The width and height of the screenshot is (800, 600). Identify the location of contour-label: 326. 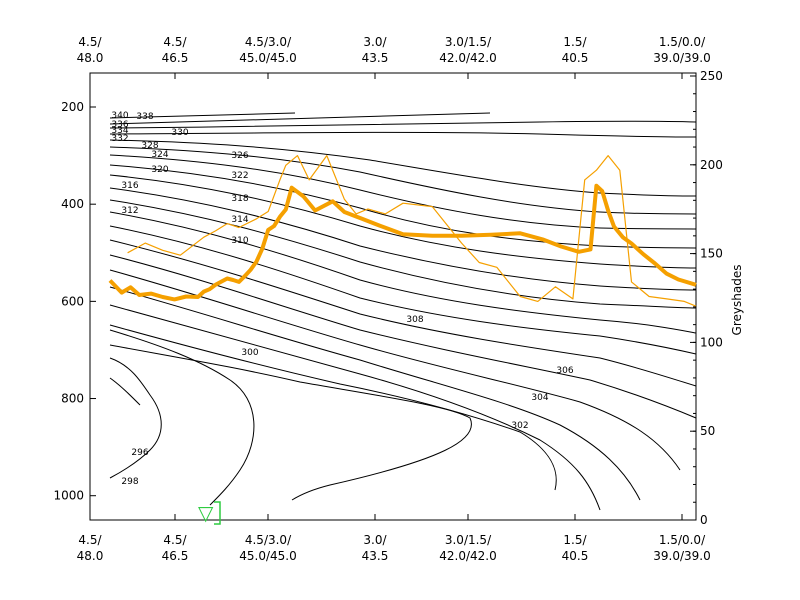
(239, 156).